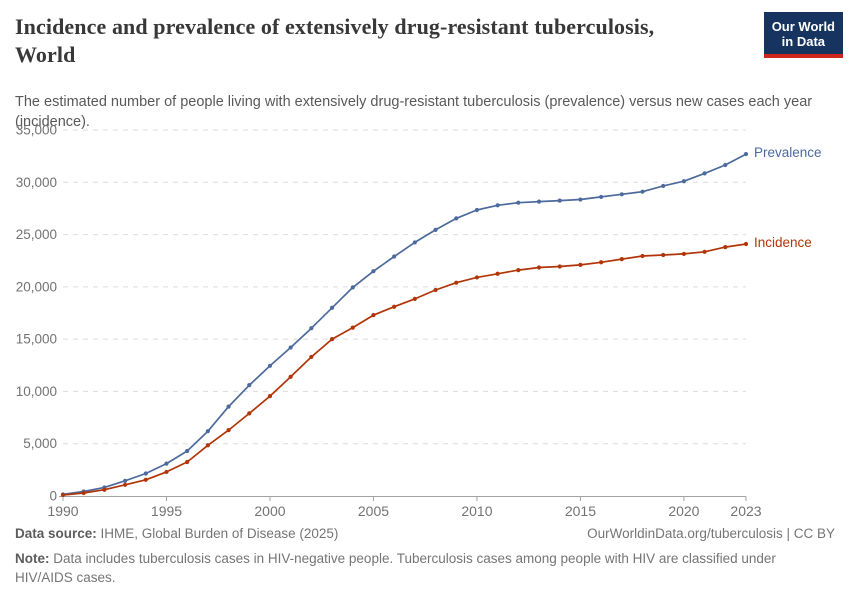 The width and height of the screenshot is (850, 600). I want to click on x-axis-label: 2020, so click(683, 511).